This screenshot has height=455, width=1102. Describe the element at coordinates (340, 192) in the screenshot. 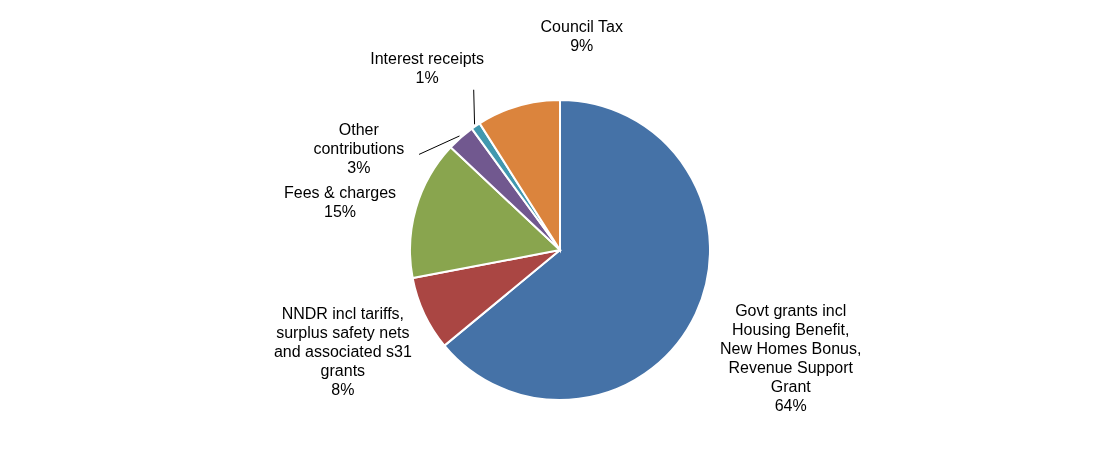

I see `slice-label: Fees & charges` at that location.